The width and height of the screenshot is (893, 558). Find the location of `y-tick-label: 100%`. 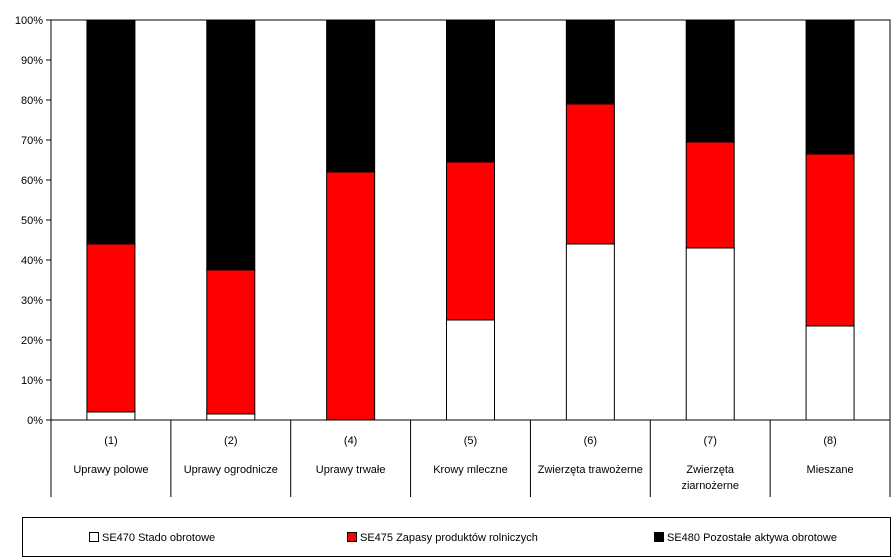

y-tick-label: 100% is located at coordinates (29, 21).